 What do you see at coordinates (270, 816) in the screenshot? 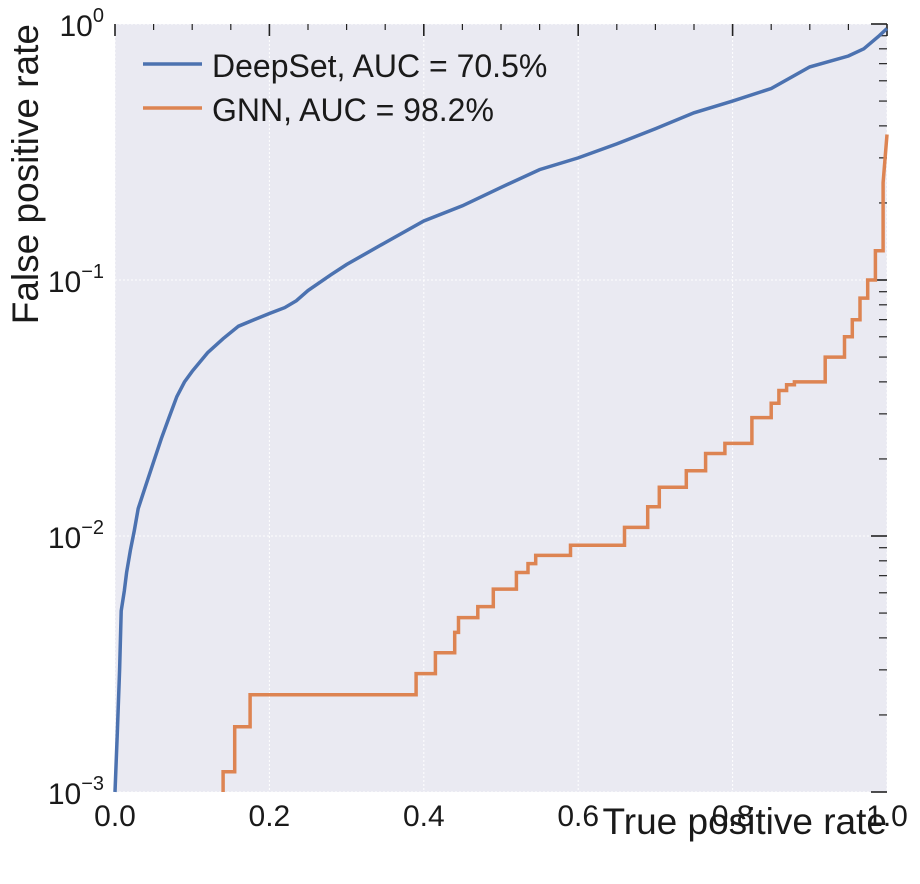
I see `x-tick-label: 0.2` at bounding box center [270, 816].